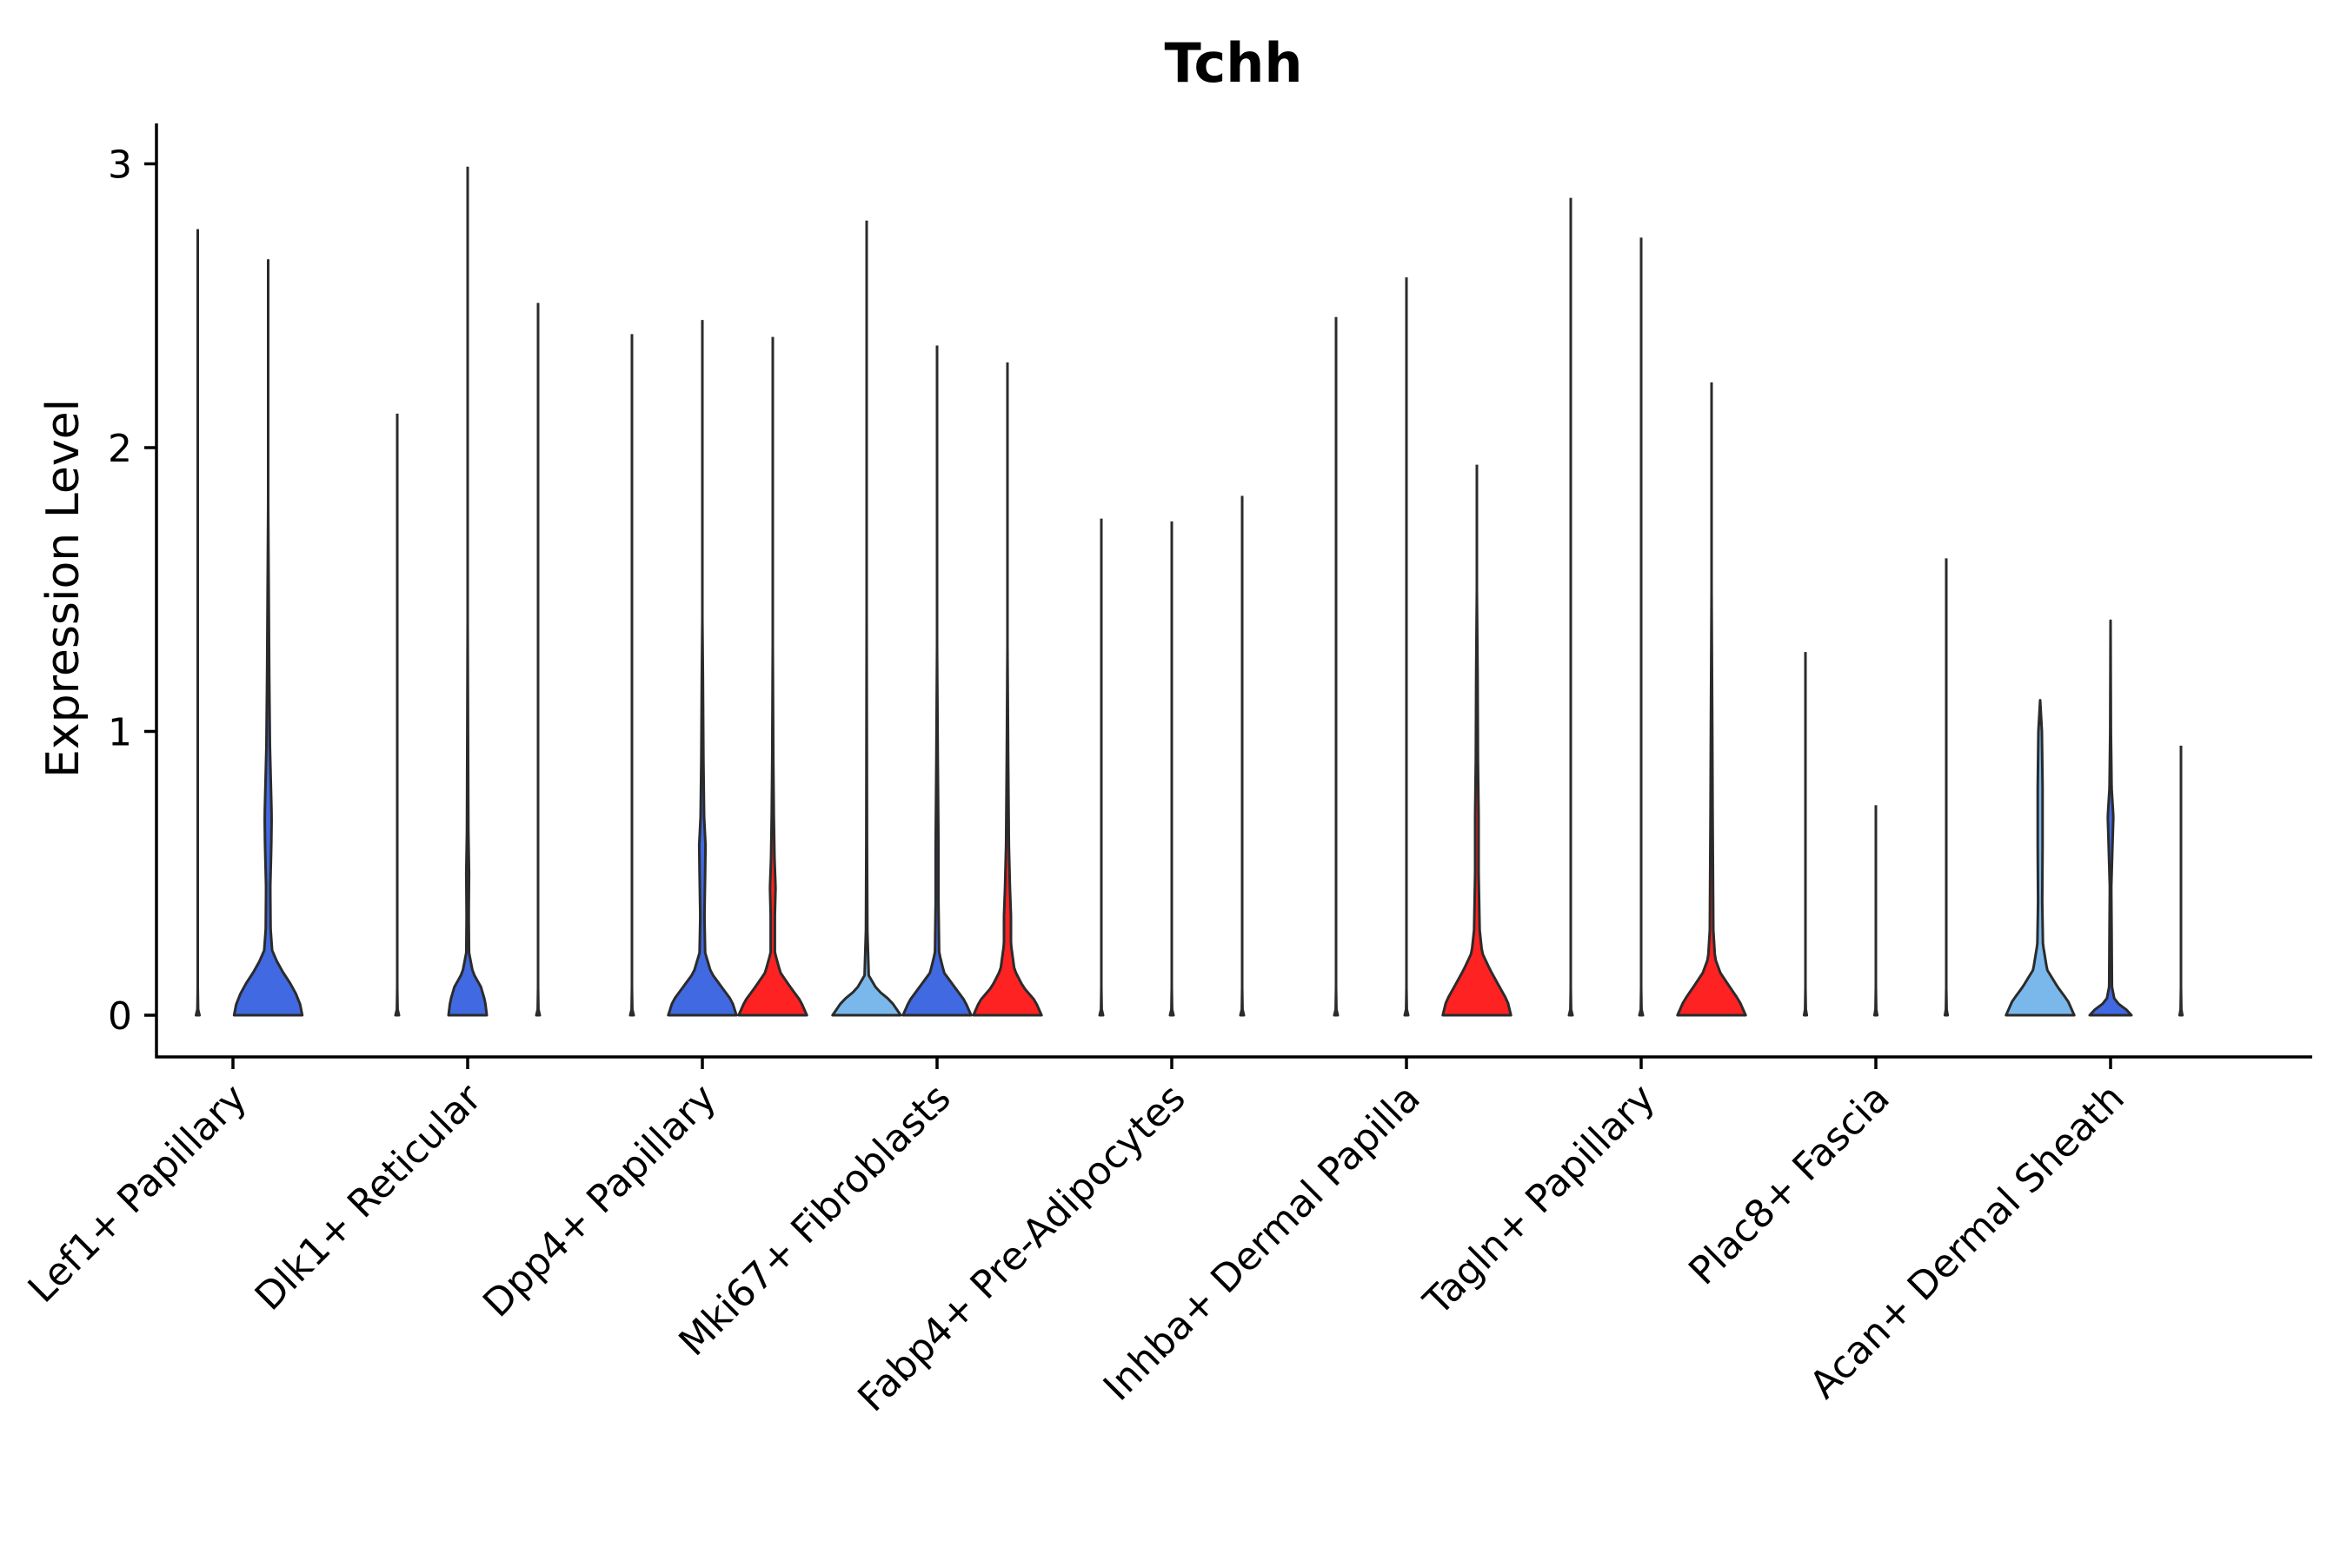 This screenshot has height=1568, width=2347. I want to click on y-tick-label: 3, so click(120, 165).